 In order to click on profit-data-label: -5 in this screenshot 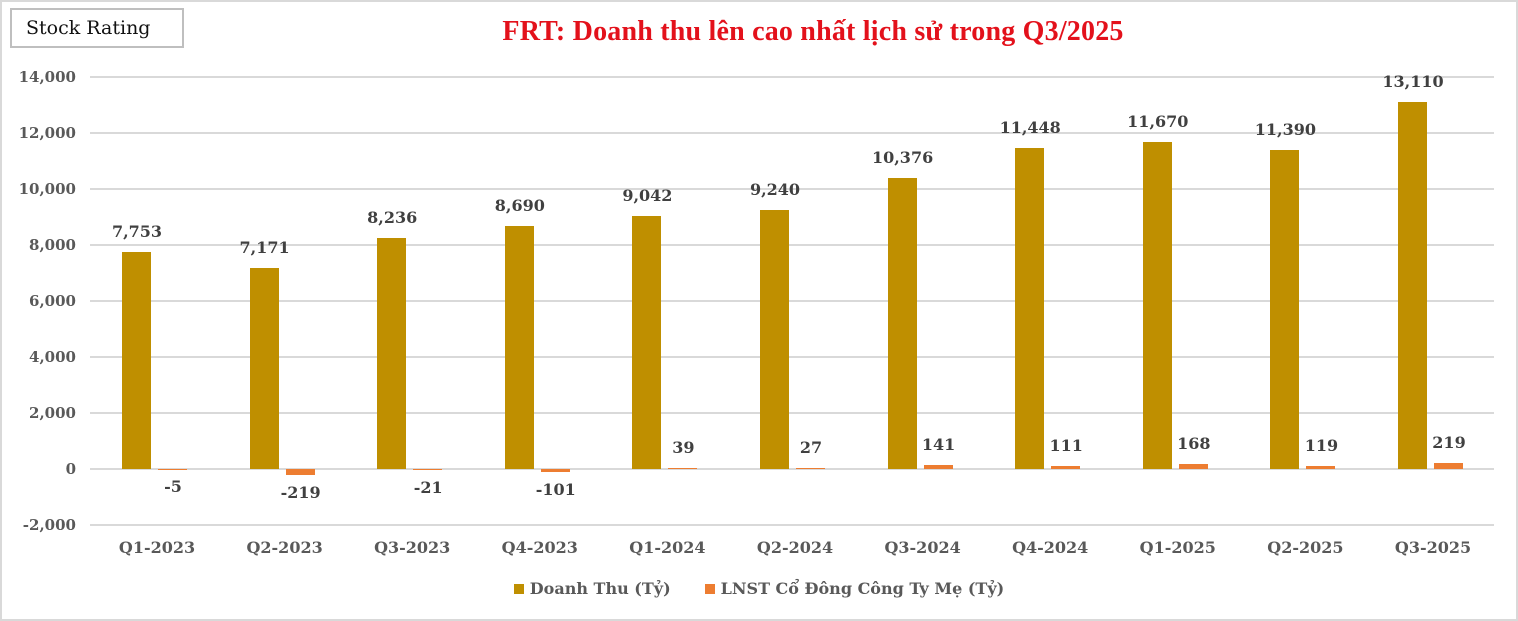, I will do `click(173, 487)`.